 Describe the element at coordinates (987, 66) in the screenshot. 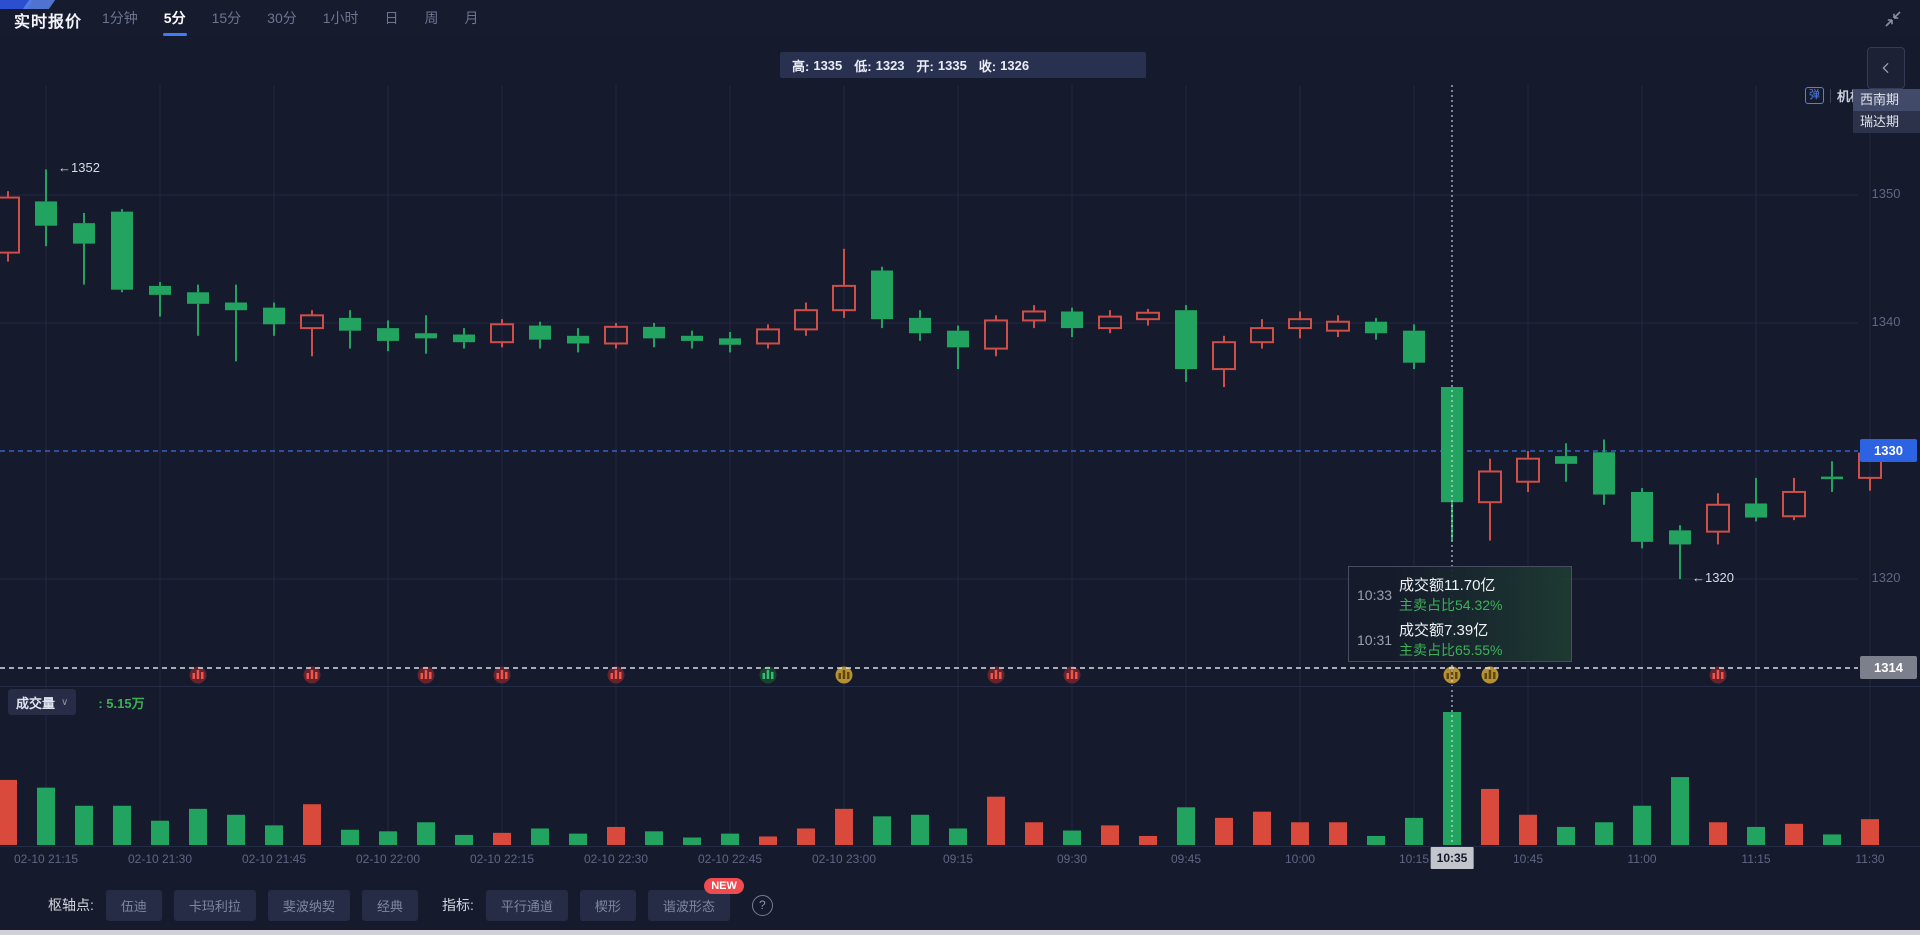

I see `close-label: 收:` at that location.